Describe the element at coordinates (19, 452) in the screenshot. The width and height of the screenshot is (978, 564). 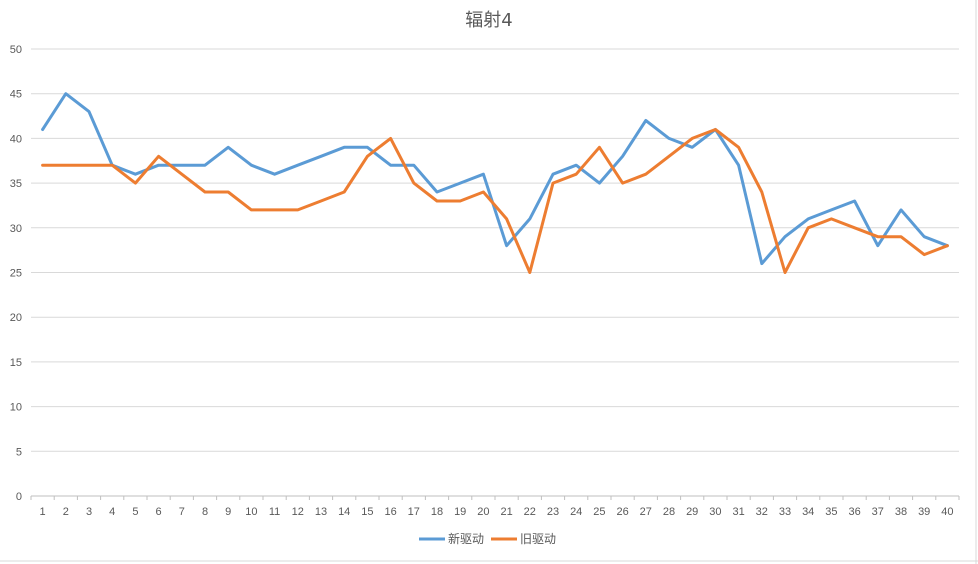
I see `y-tick-label: 5` at that location.